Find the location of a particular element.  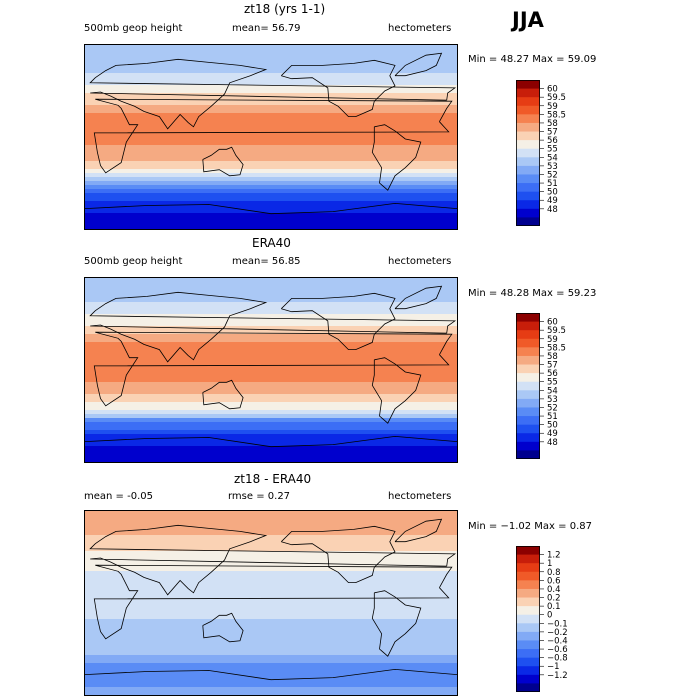

panel1-title: zt18 (yrs 1-1) is located at coordinates (285, 9).